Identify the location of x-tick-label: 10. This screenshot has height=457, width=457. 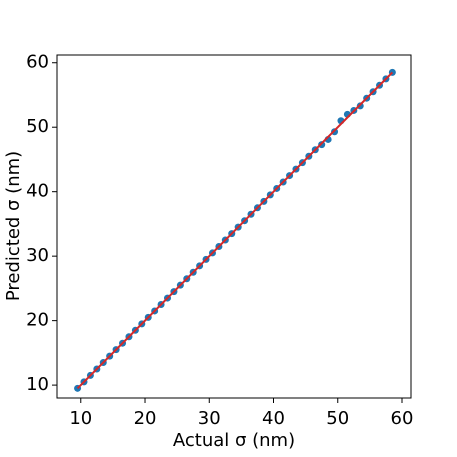
(80, 418).